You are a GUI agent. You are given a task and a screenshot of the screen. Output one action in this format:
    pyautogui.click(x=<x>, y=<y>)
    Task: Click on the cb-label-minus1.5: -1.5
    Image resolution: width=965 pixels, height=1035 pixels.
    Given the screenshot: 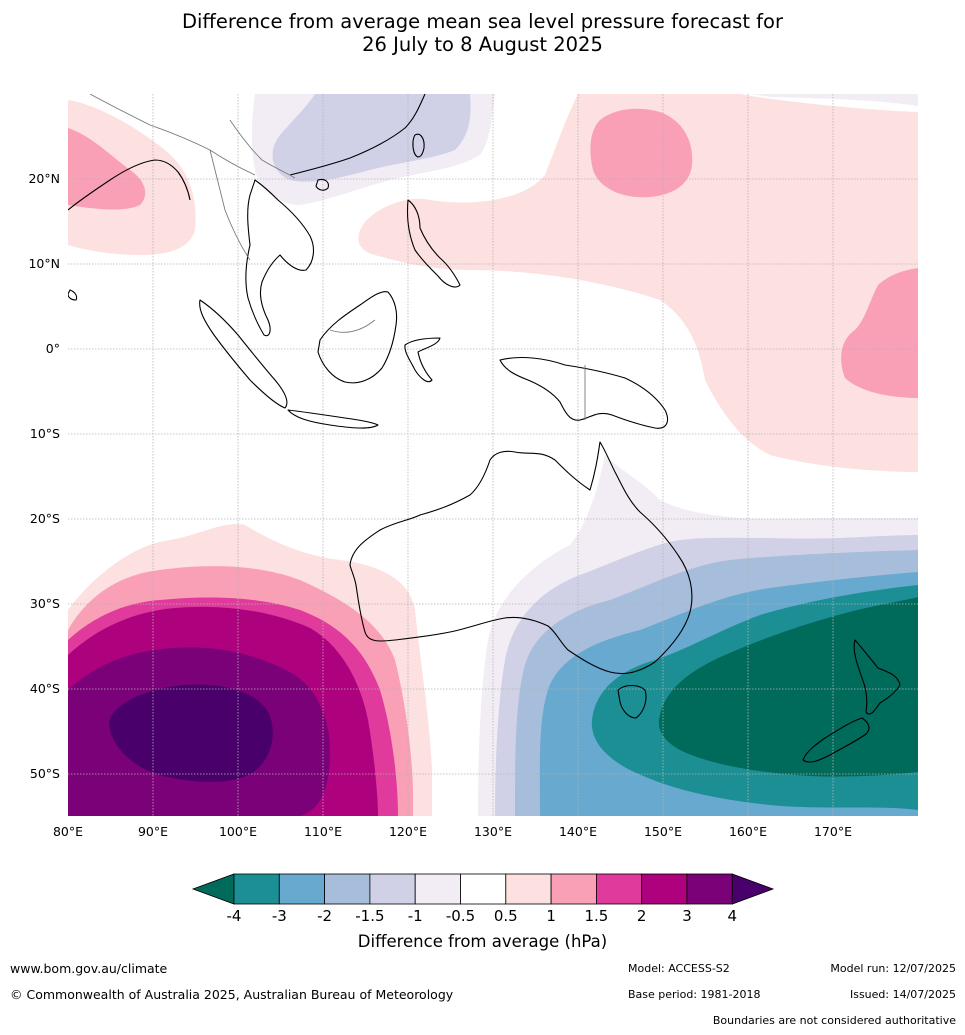 What is the action you would take?
    pyautogui.click(x=369, y=916)
    